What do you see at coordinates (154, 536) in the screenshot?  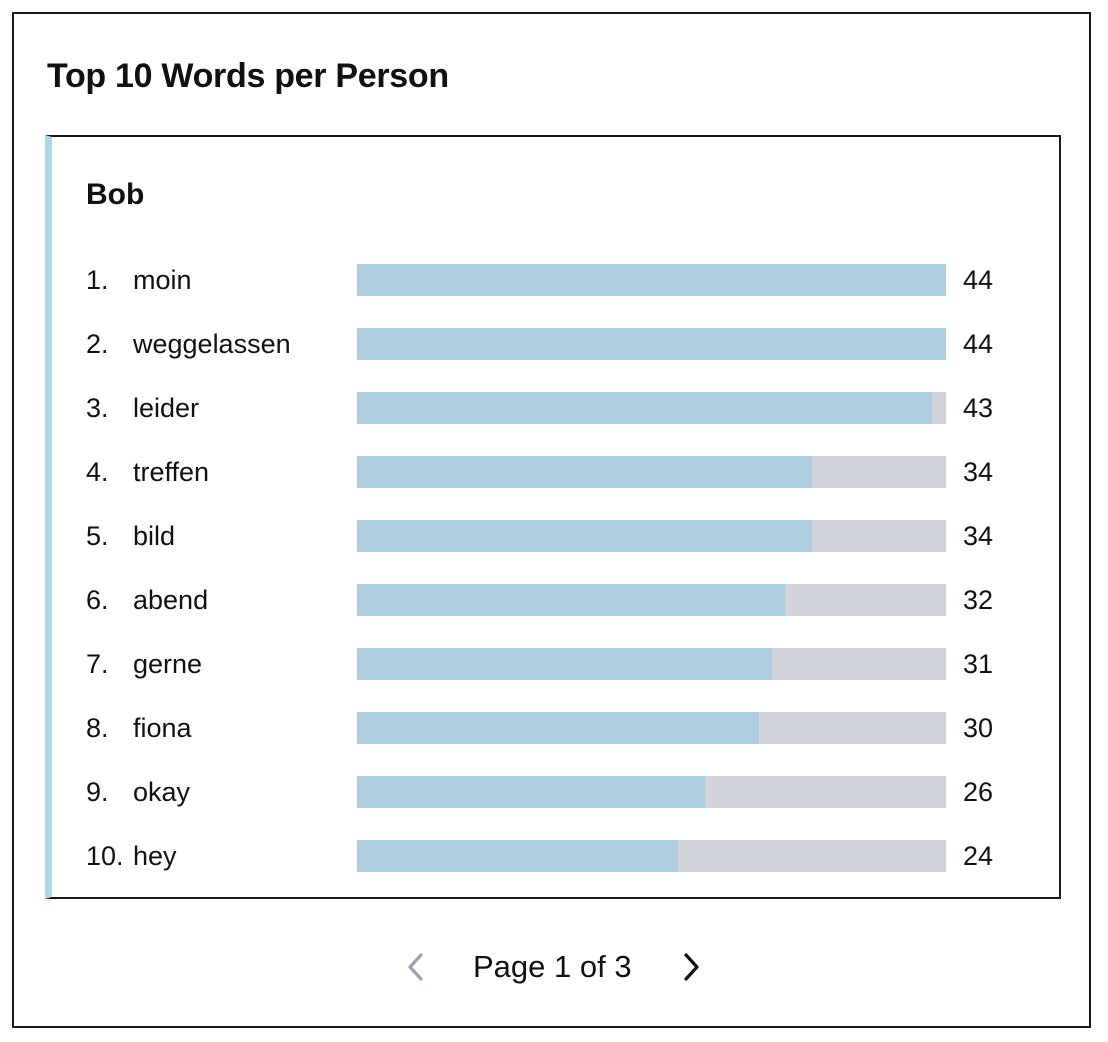 I see `word-label: bild` at bounding box center [154, 536].